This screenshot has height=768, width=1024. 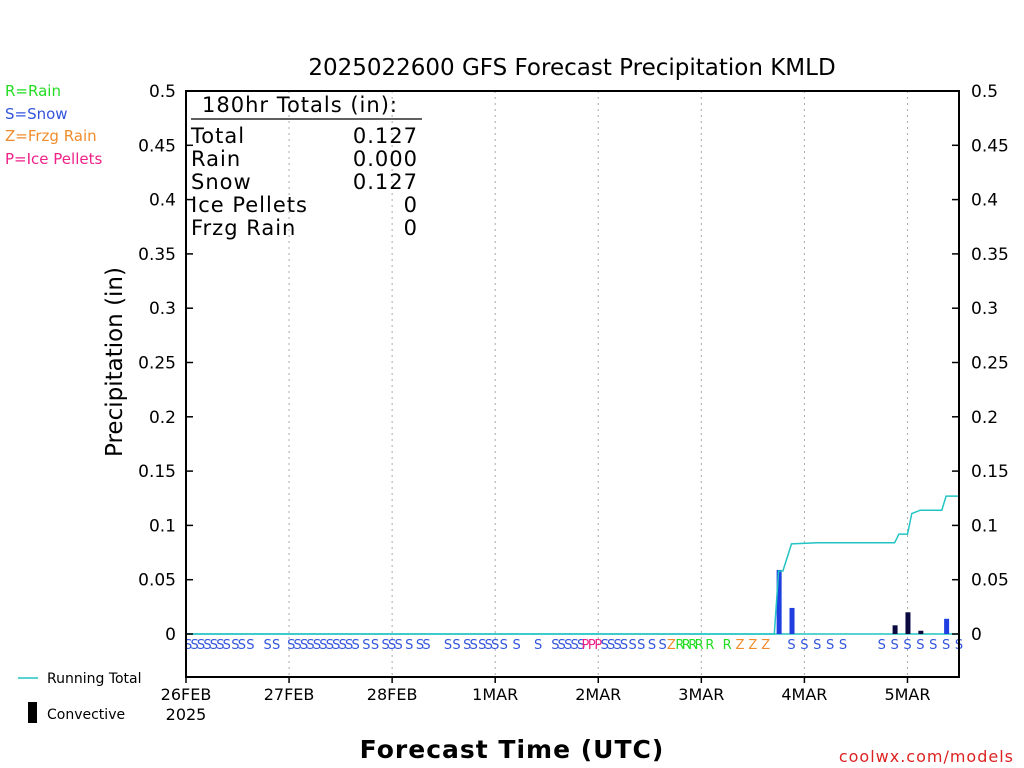 I want to click on y-tick-label-right: 0.1, so click(x=984, y=526).